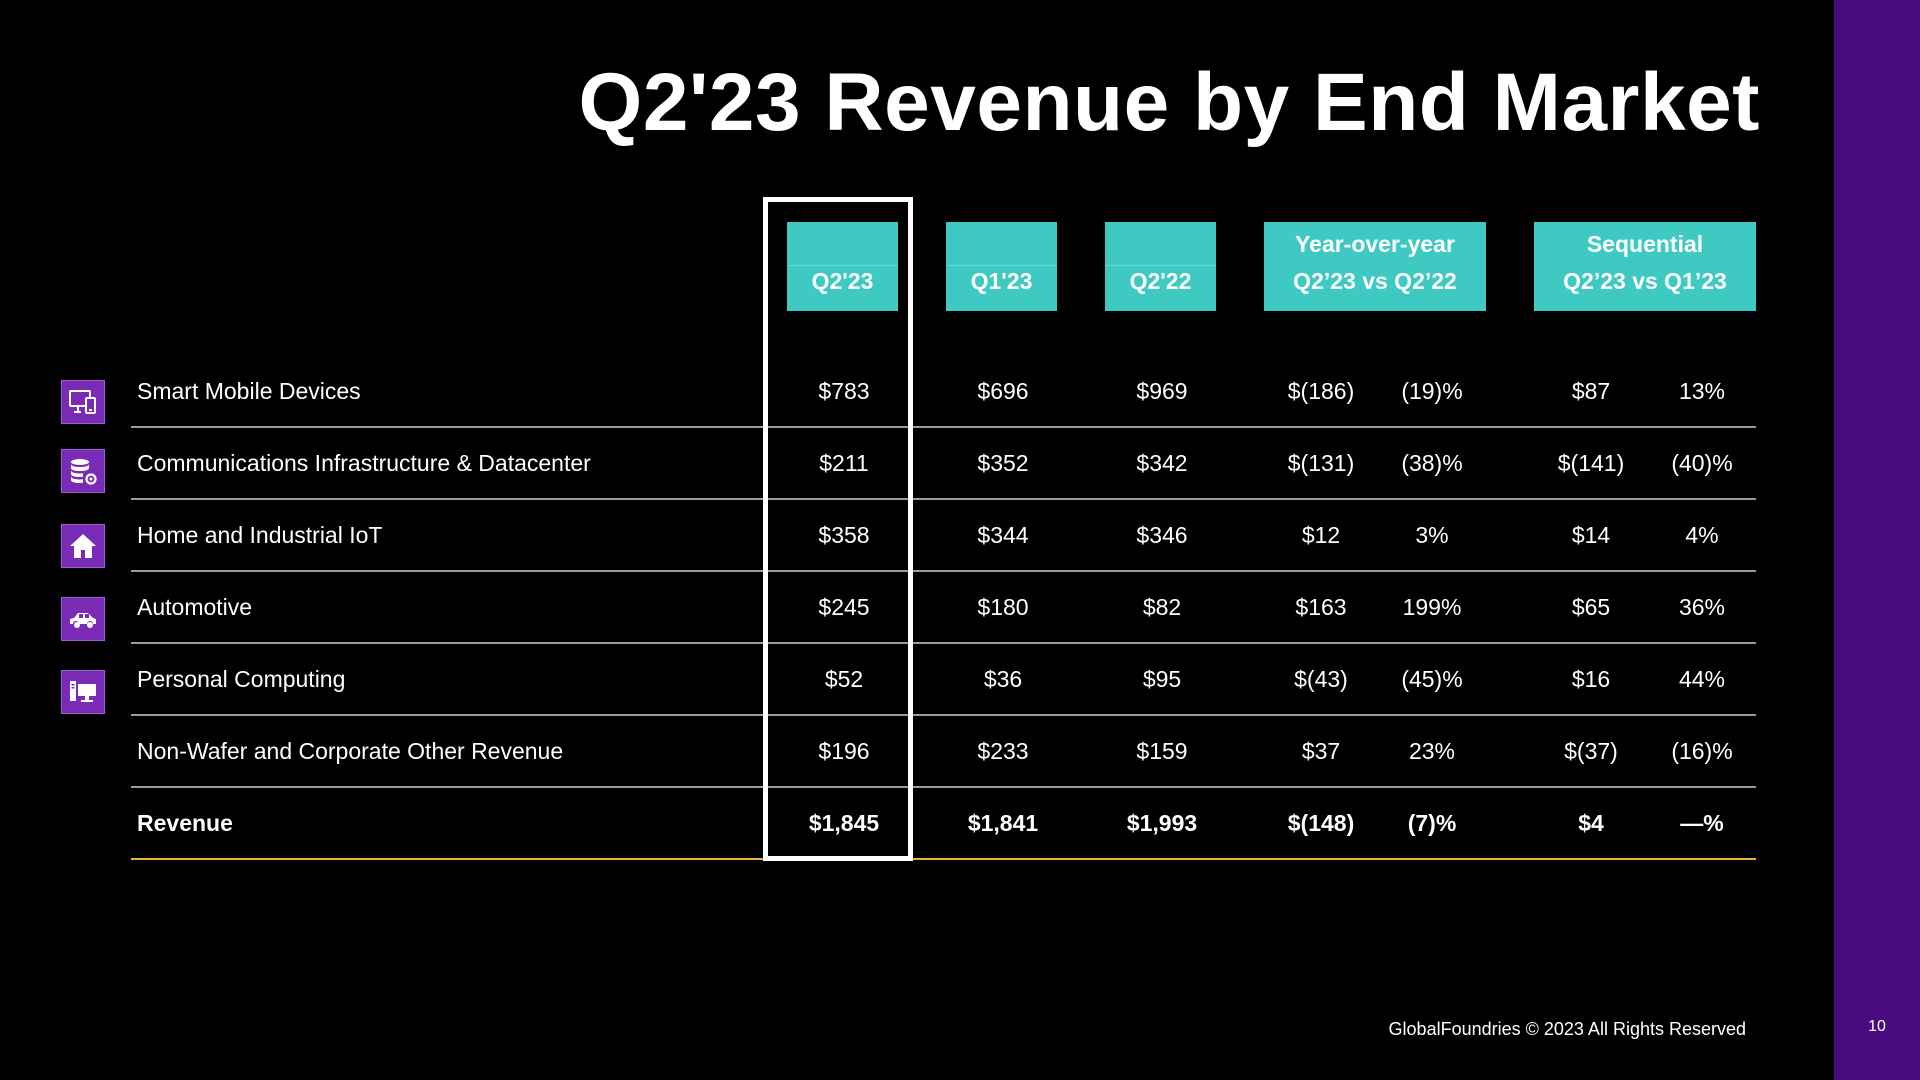  What do you see at coordinates (1591, 607) in the screenshot?
I see `cell-seq-amount: $65` at bounding box center [1591, 607].